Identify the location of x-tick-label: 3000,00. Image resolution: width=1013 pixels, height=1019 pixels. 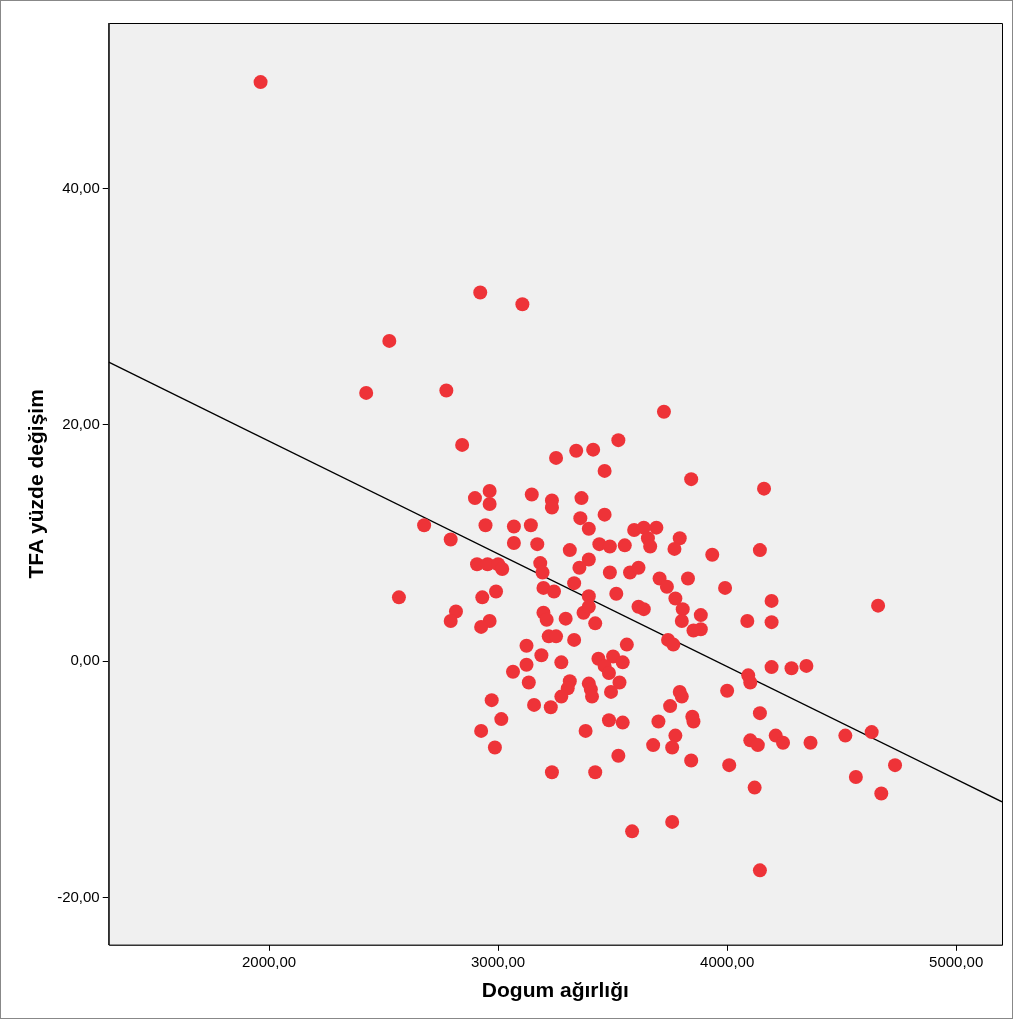
(498, 961).